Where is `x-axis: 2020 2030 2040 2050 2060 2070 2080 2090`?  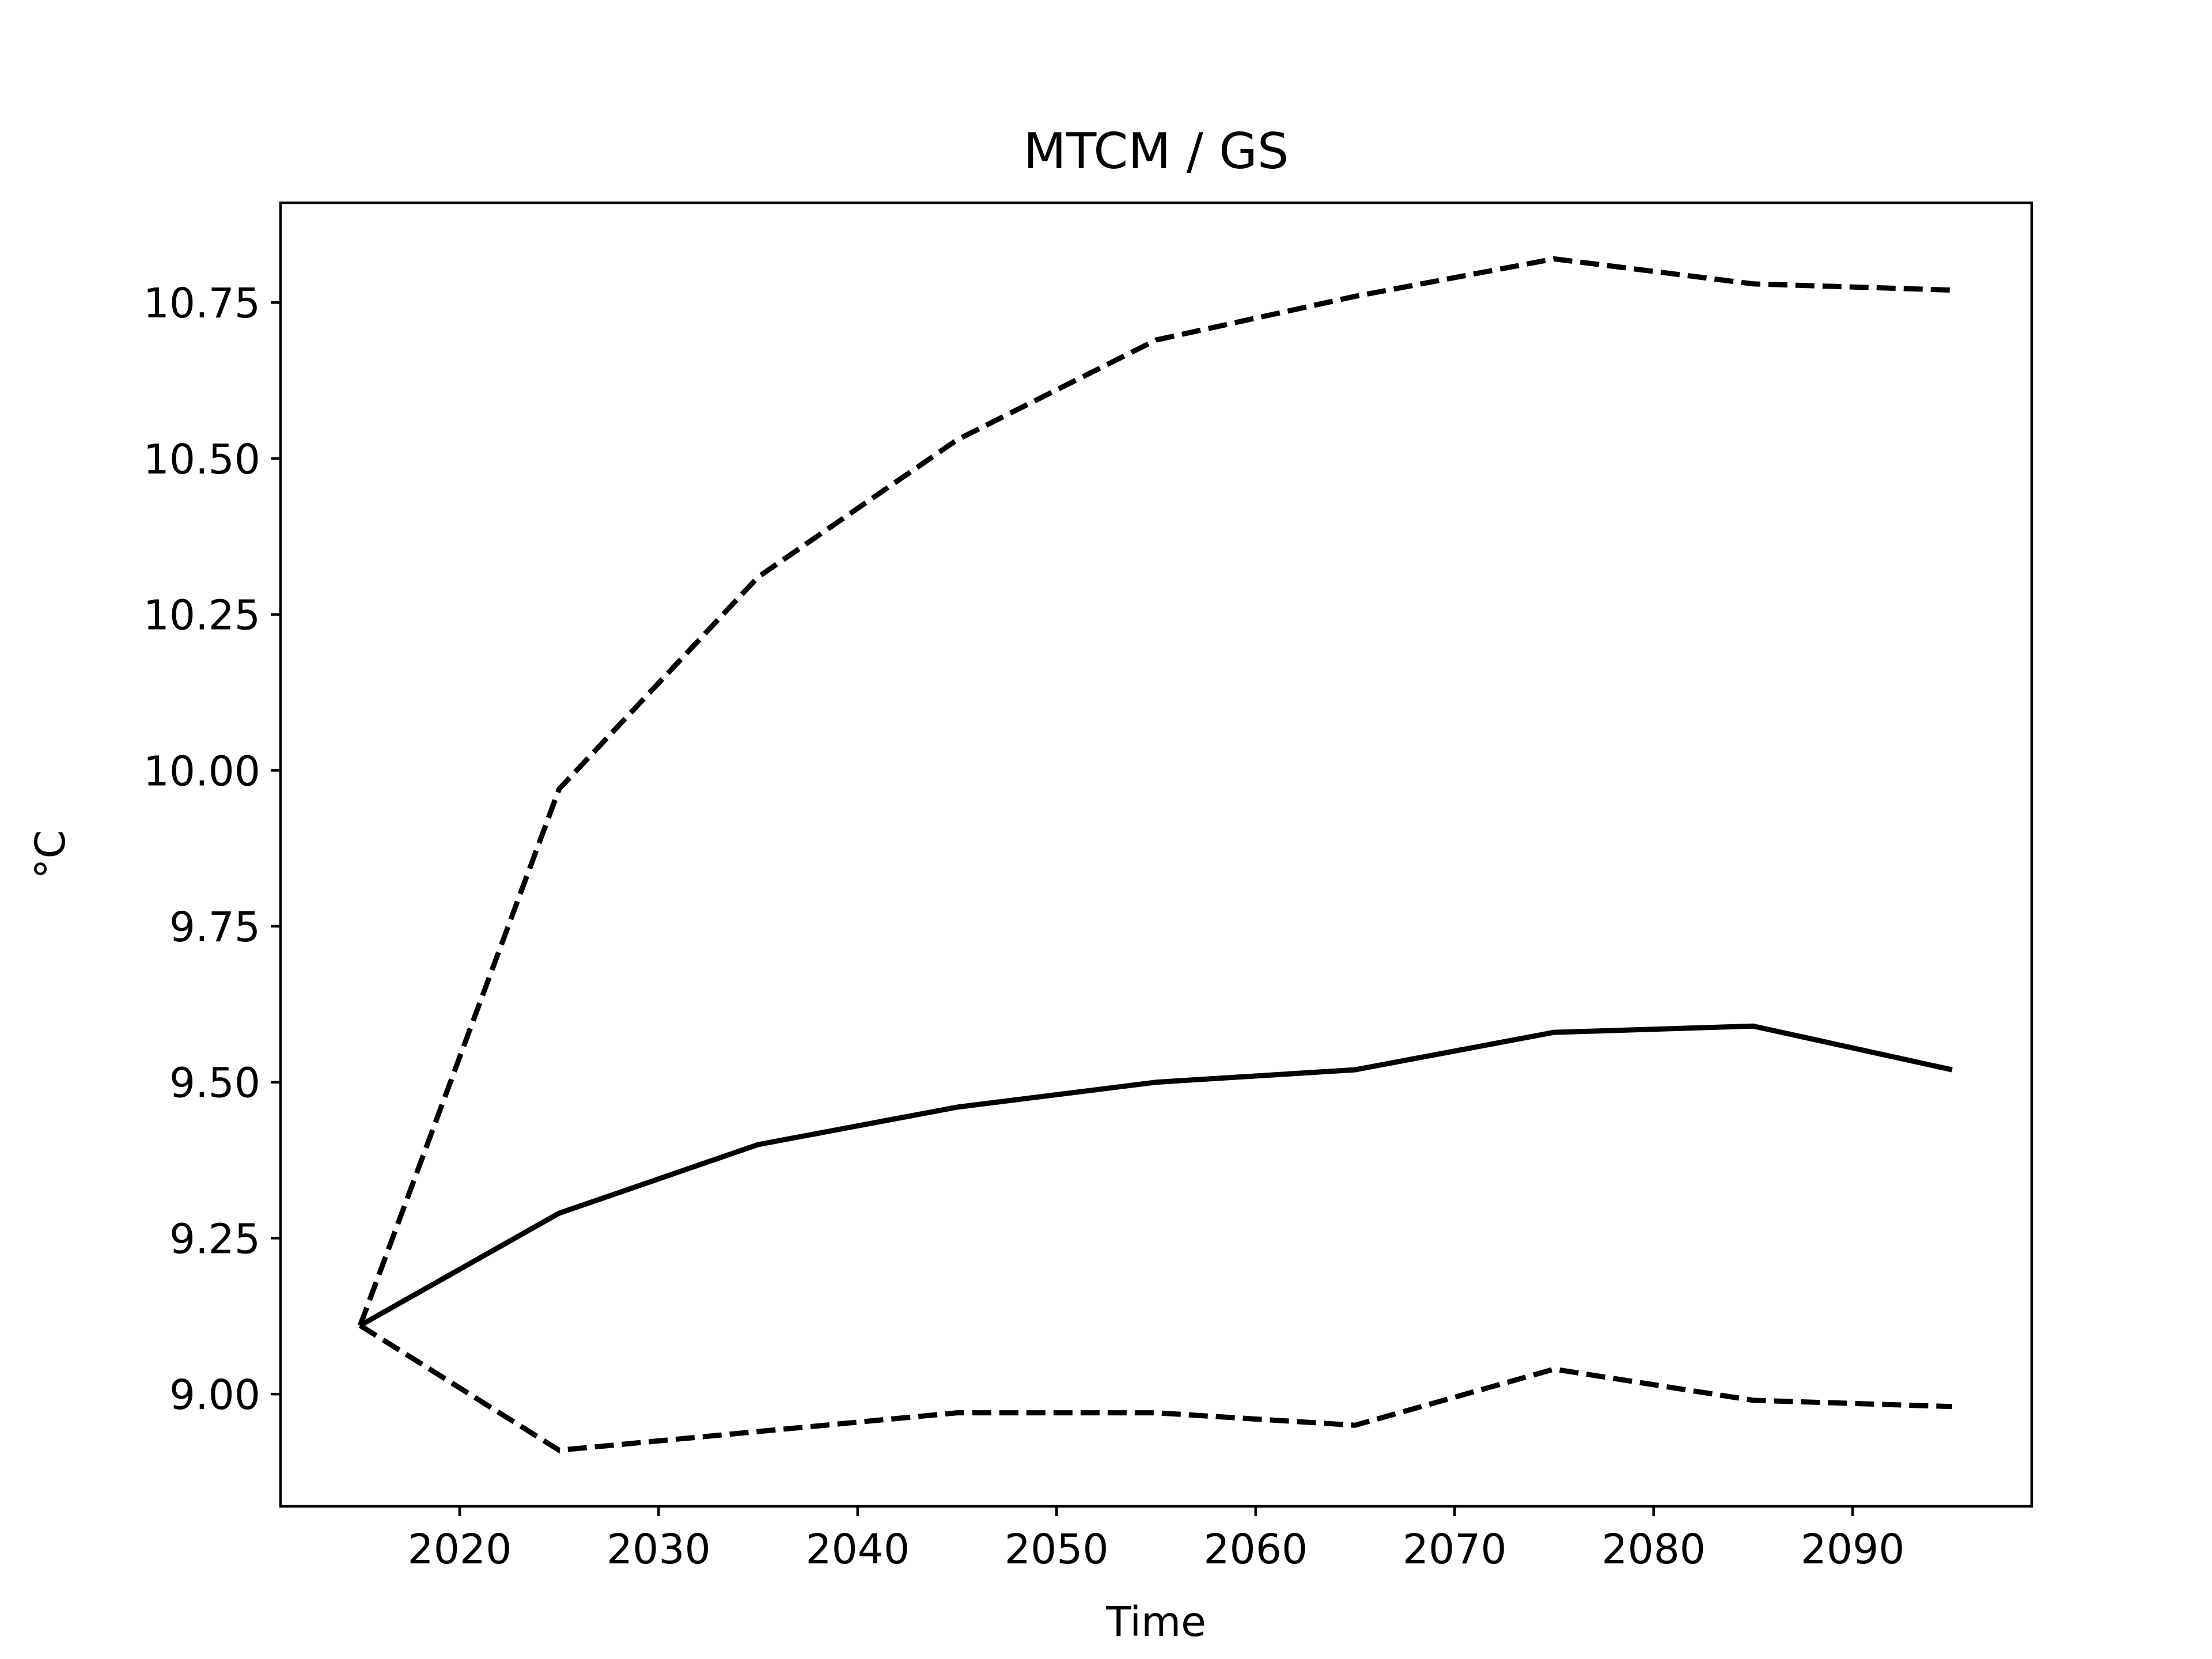 x-axis: 2020 2030 2040 2050 2060 2070 2080 2090 is located at coordinates (1156, 1539).